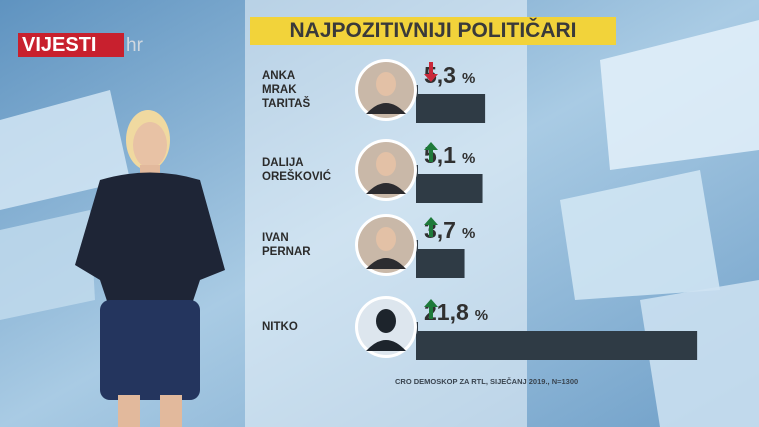 The image size is (759, 427). Describe the element at coordinates (150, 268) in the screenshot. I see `presenter` at that location.